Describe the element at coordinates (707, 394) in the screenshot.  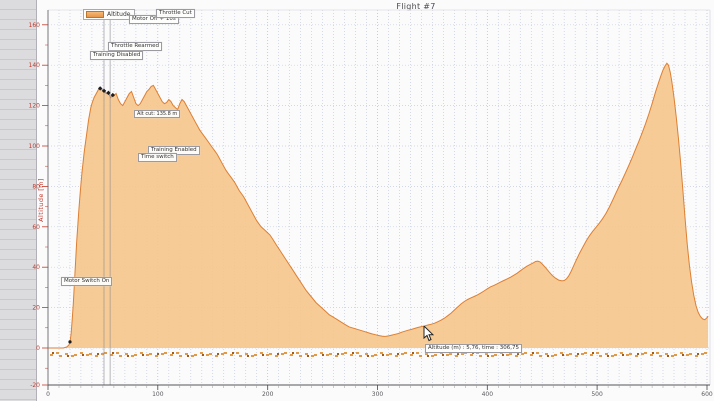
I see `svg-text: 600` at that location.